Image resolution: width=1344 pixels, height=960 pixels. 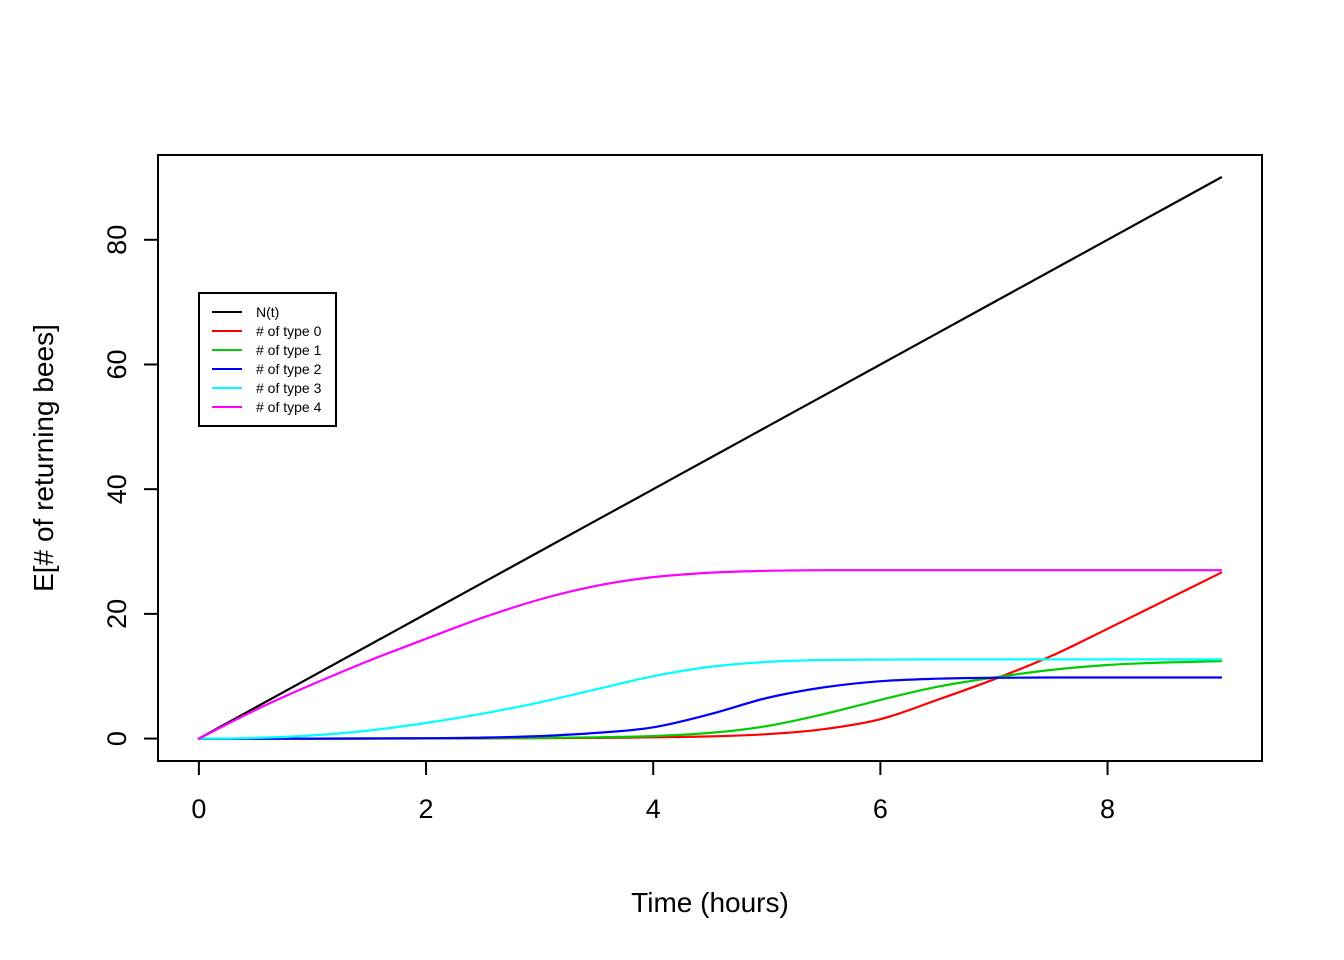 I want to click on legend-label: # of type 3, so click(x=289, y=388).